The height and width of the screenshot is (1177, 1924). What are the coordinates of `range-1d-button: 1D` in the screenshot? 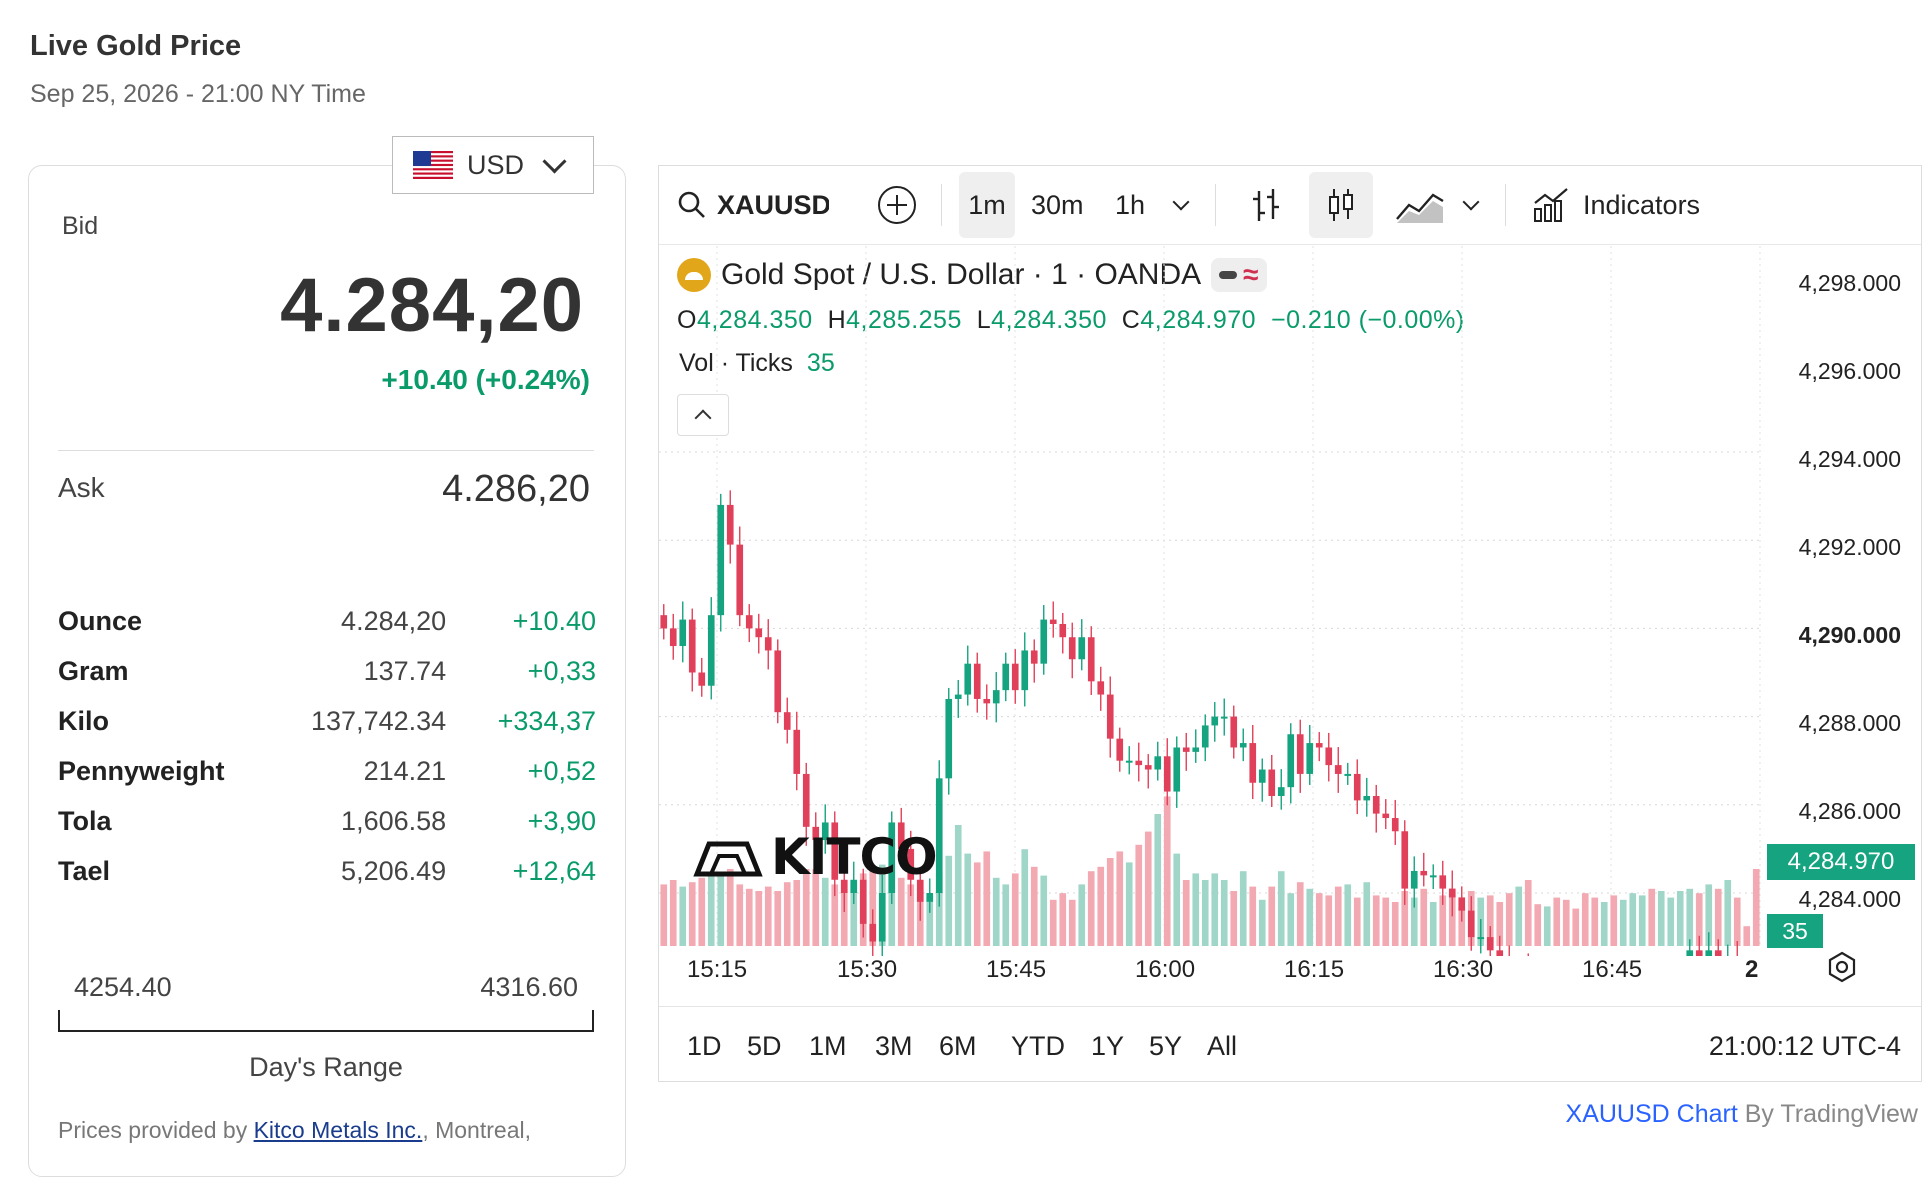 It's located at (704, 1046).